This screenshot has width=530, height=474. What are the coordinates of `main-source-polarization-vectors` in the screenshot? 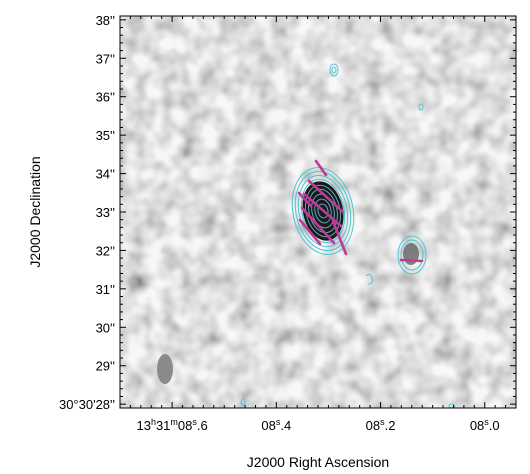 It's located at (322, 207).